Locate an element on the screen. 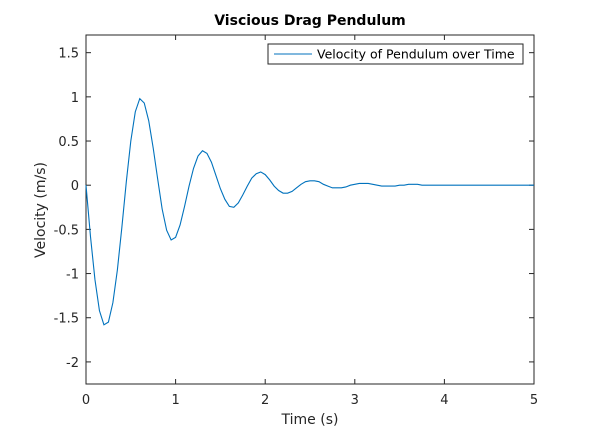 The image size is (599, 434). y-tick-label: 1 is located at coordinates (75, 98).